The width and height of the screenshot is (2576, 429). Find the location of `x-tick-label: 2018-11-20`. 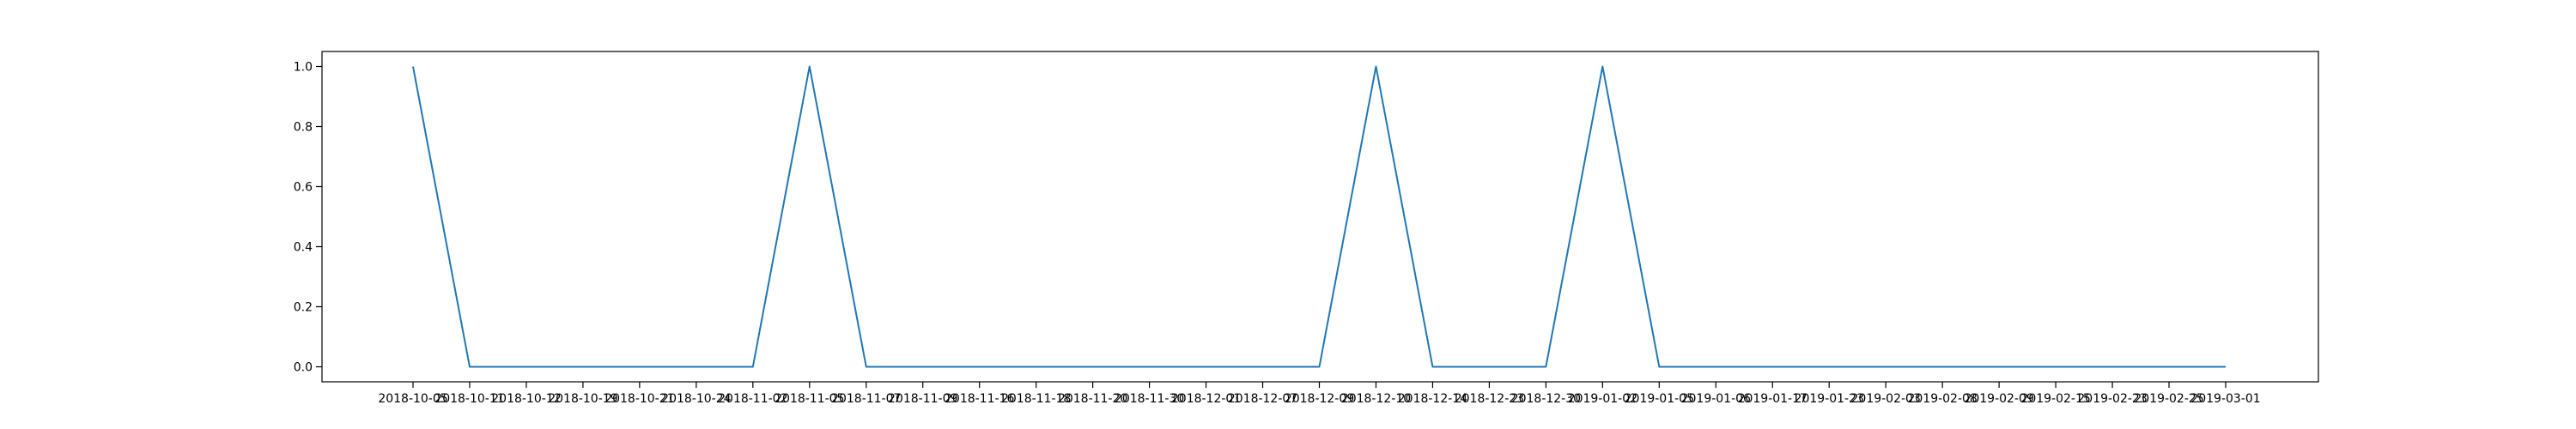

x-tick-label: 2018-11-20 is located at coordinates (1092, 399).